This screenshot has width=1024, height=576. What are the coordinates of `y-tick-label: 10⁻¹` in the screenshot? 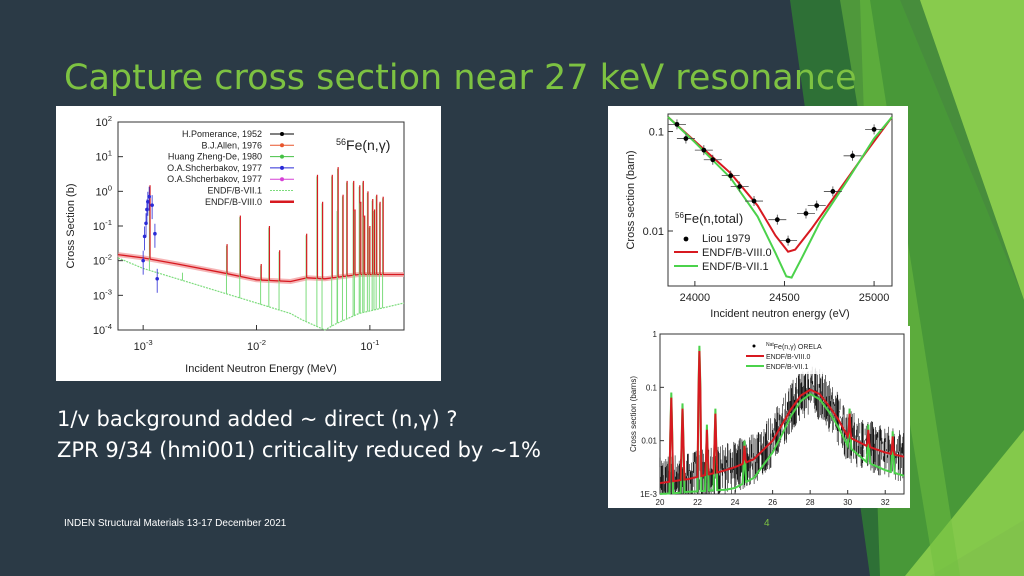 It's located at (102, 225).